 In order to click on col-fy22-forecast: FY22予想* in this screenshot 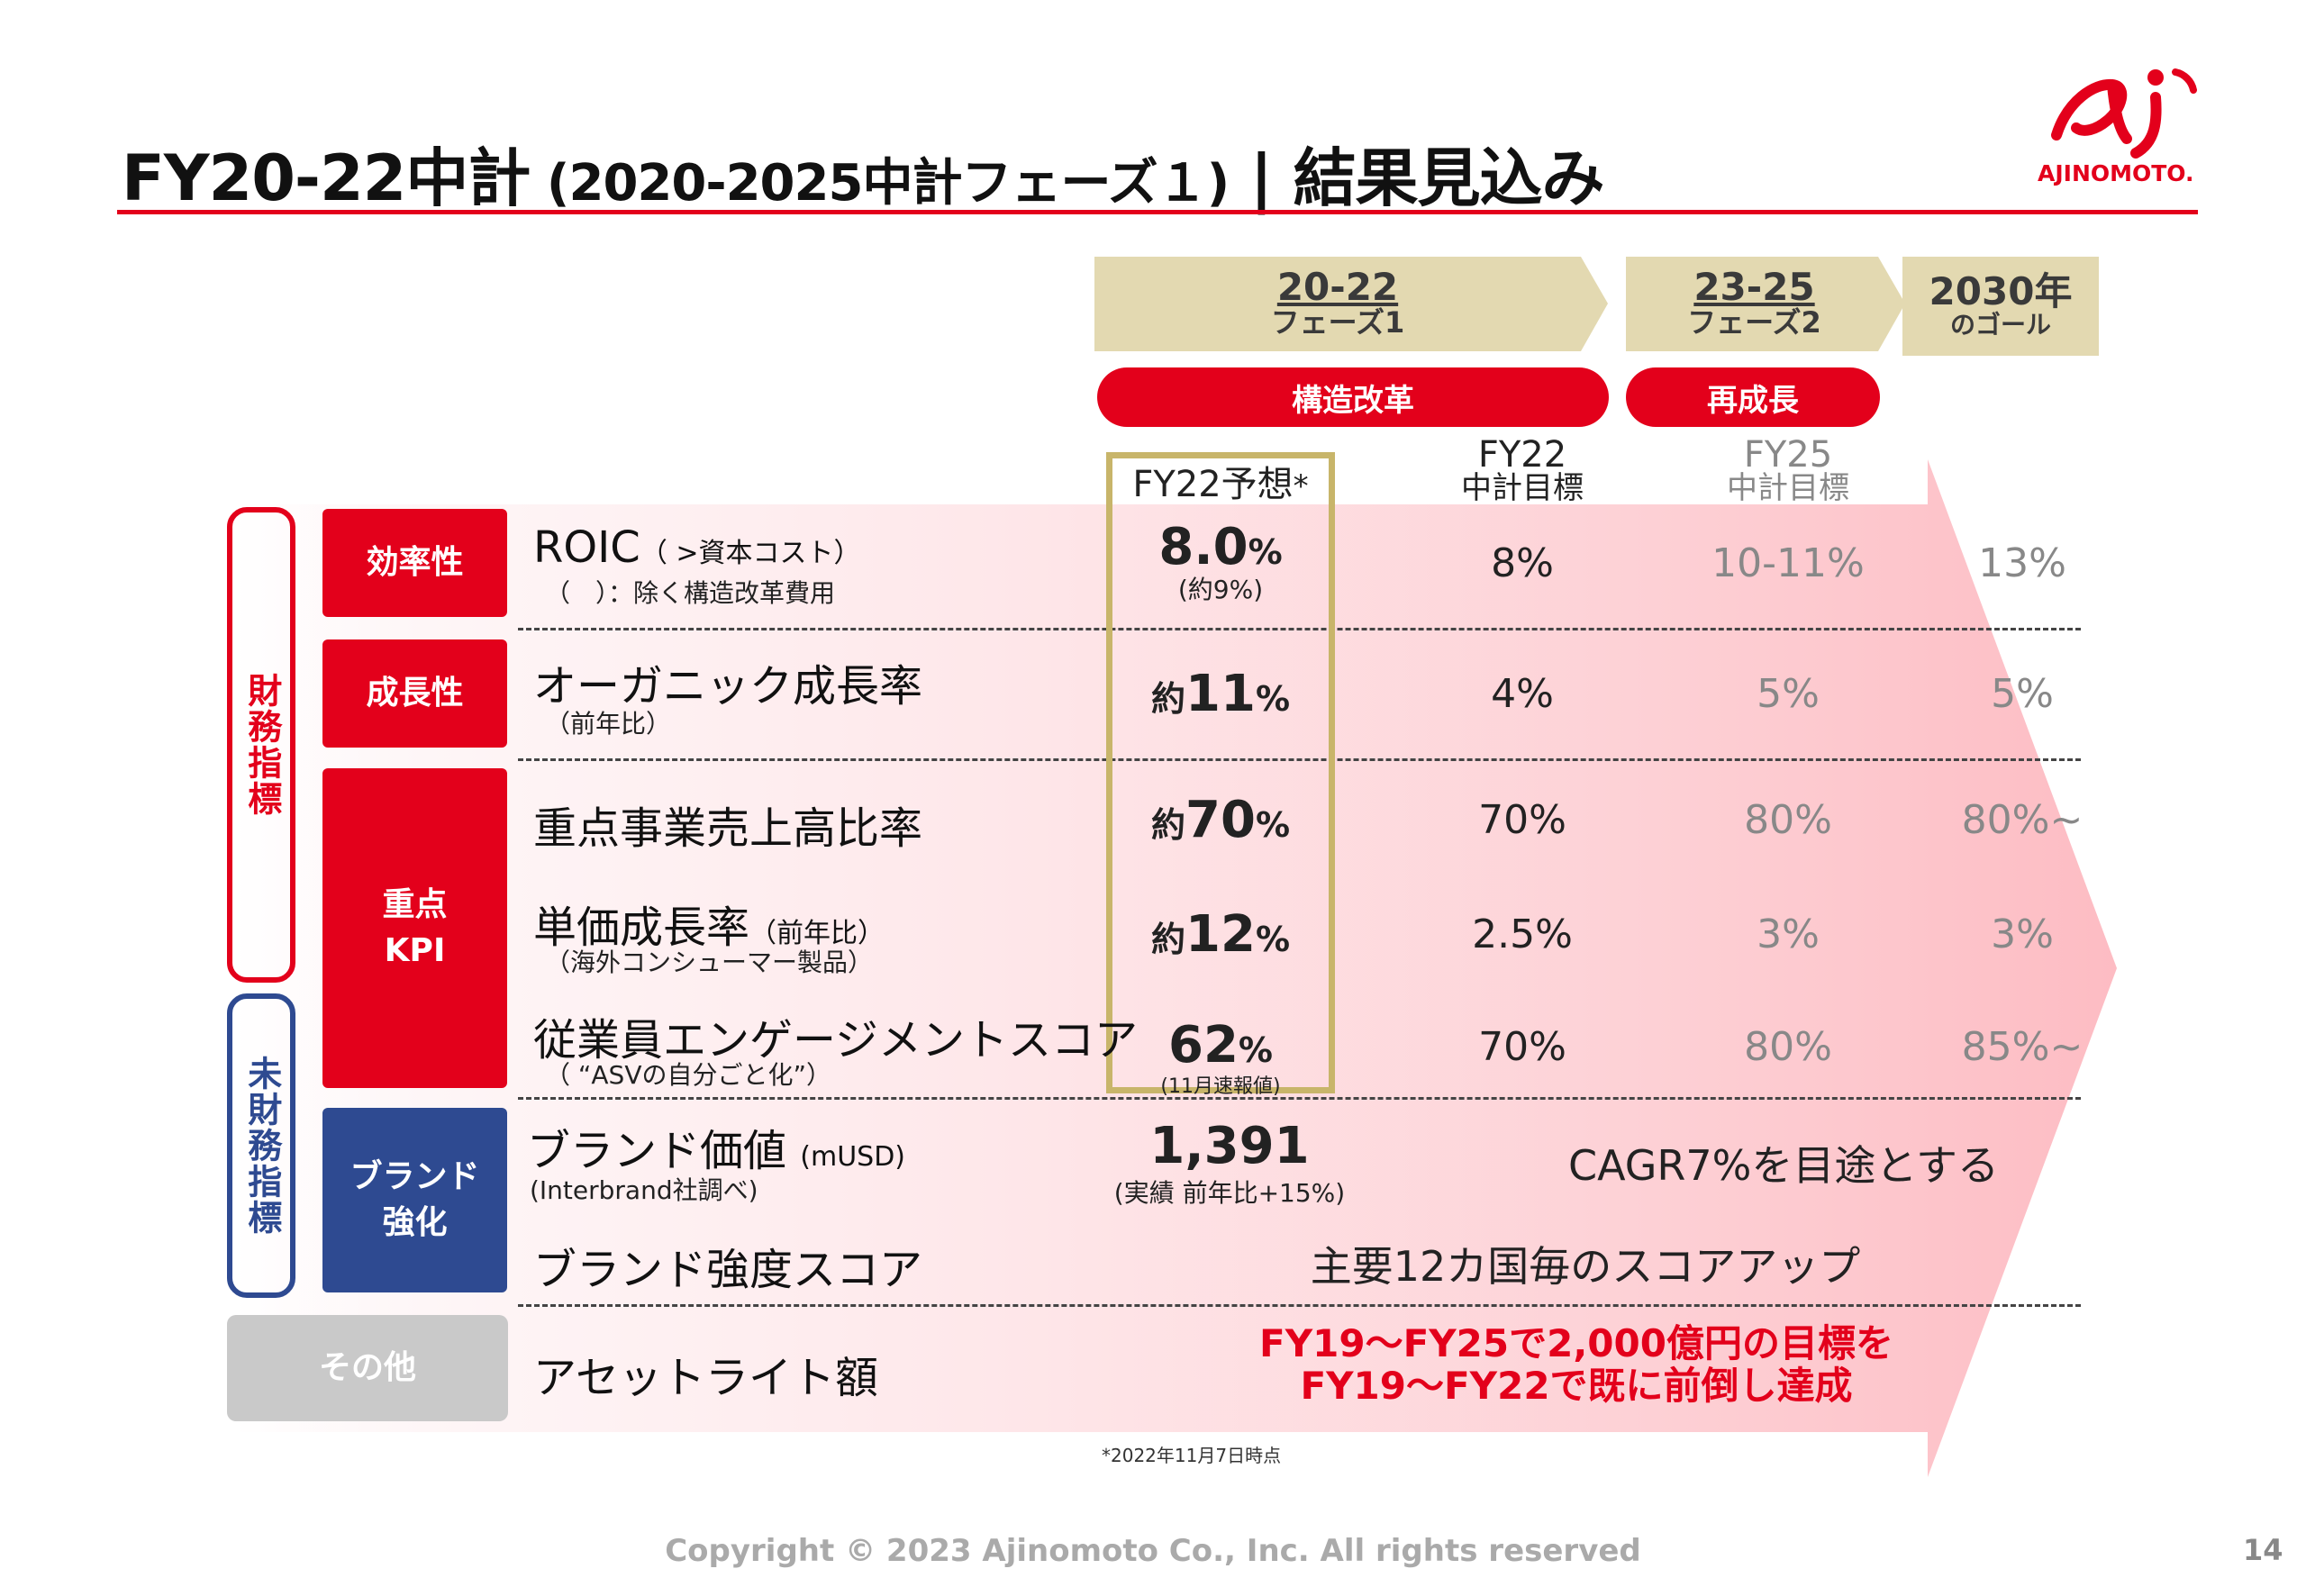, I will do `click(1220, 485)`.